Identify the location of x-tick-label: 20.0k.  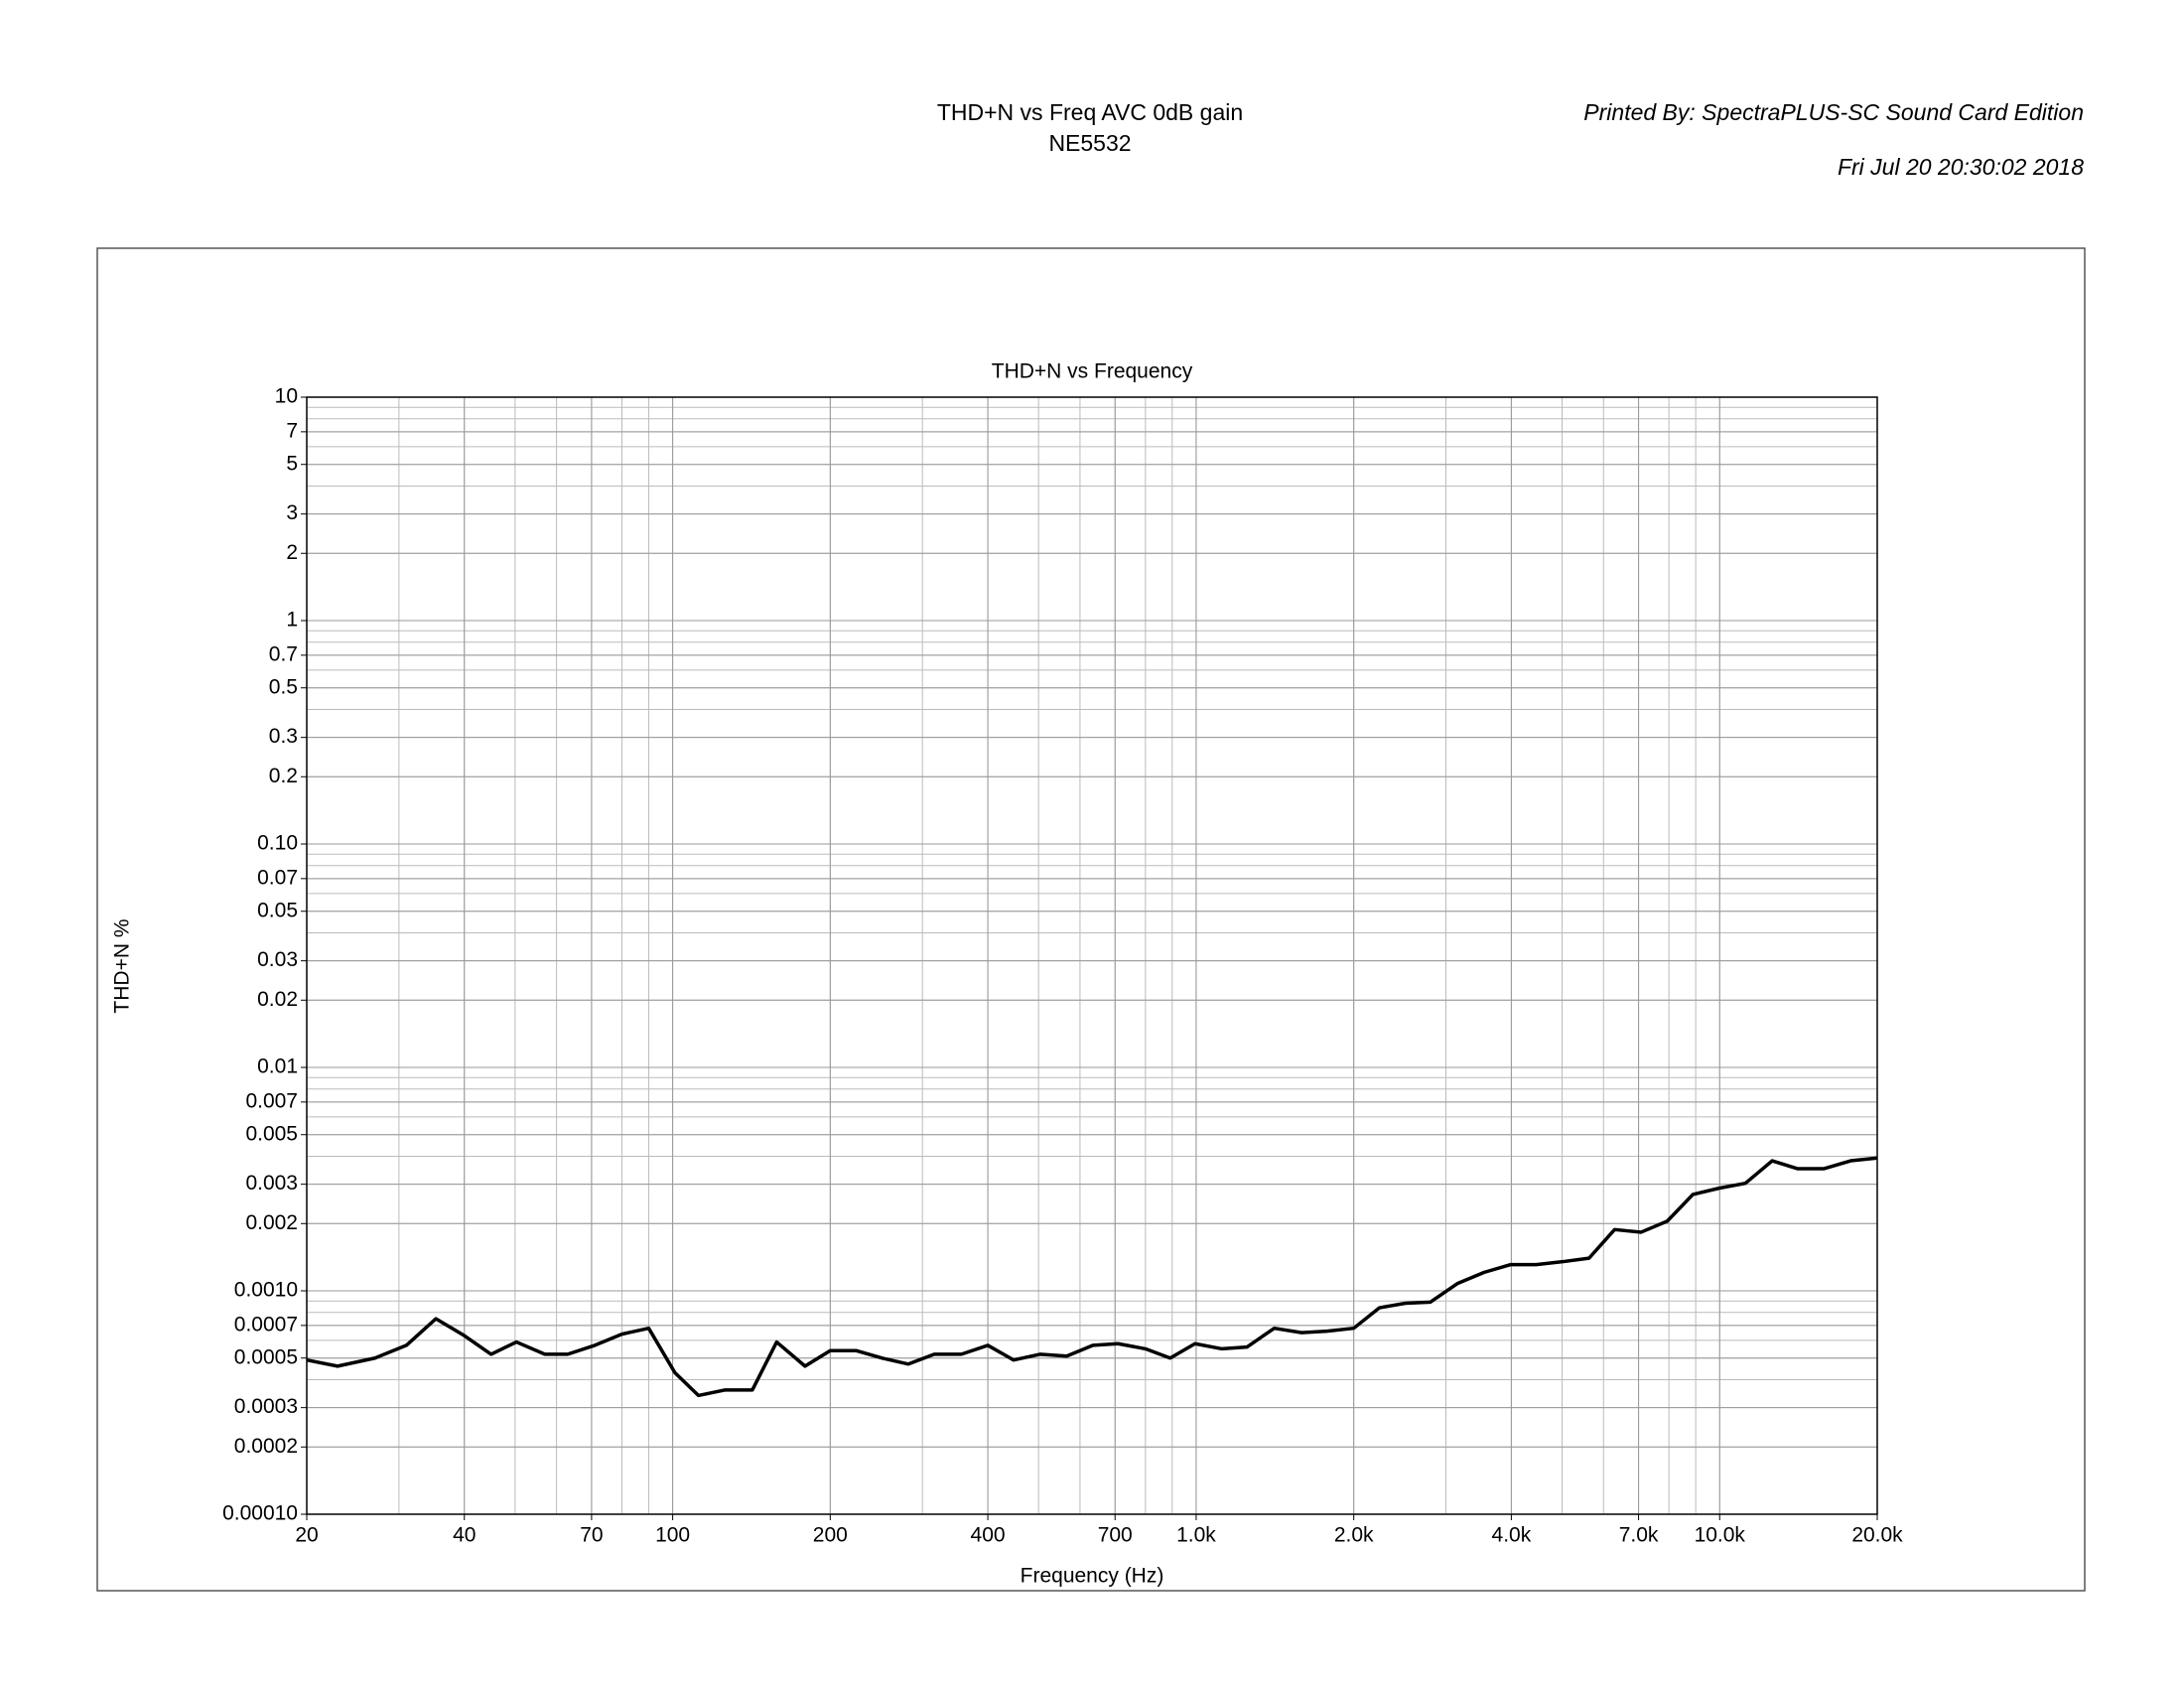
(1877, 1535).